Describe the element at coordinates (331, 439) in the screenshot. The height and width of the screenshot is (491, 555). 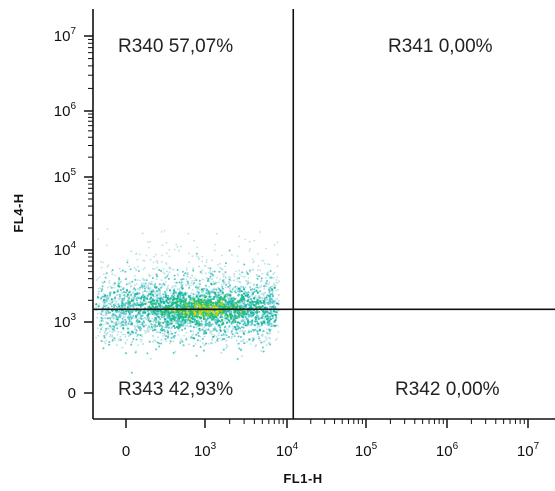
I see `x-axis-ticks: 0 103 104 105 106 107` at that location.